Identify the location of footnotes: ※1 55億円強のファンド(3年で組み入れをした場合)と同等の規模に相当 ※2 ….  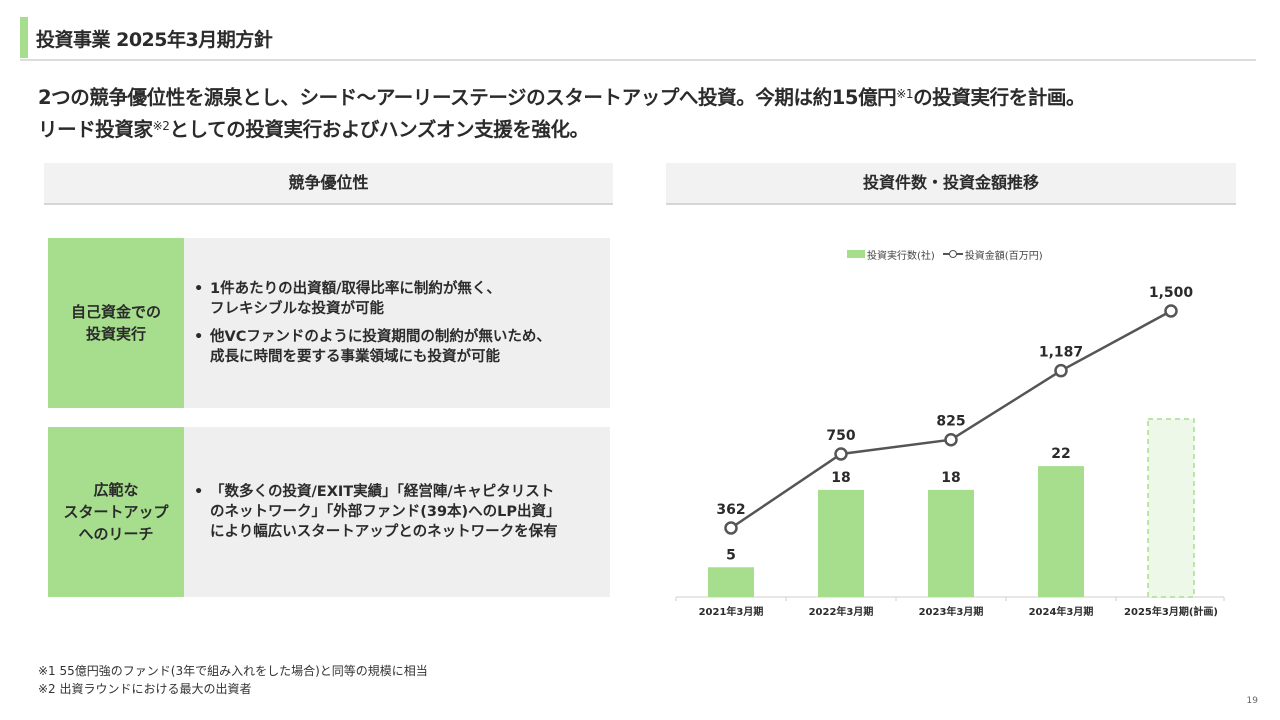
(233, 680).